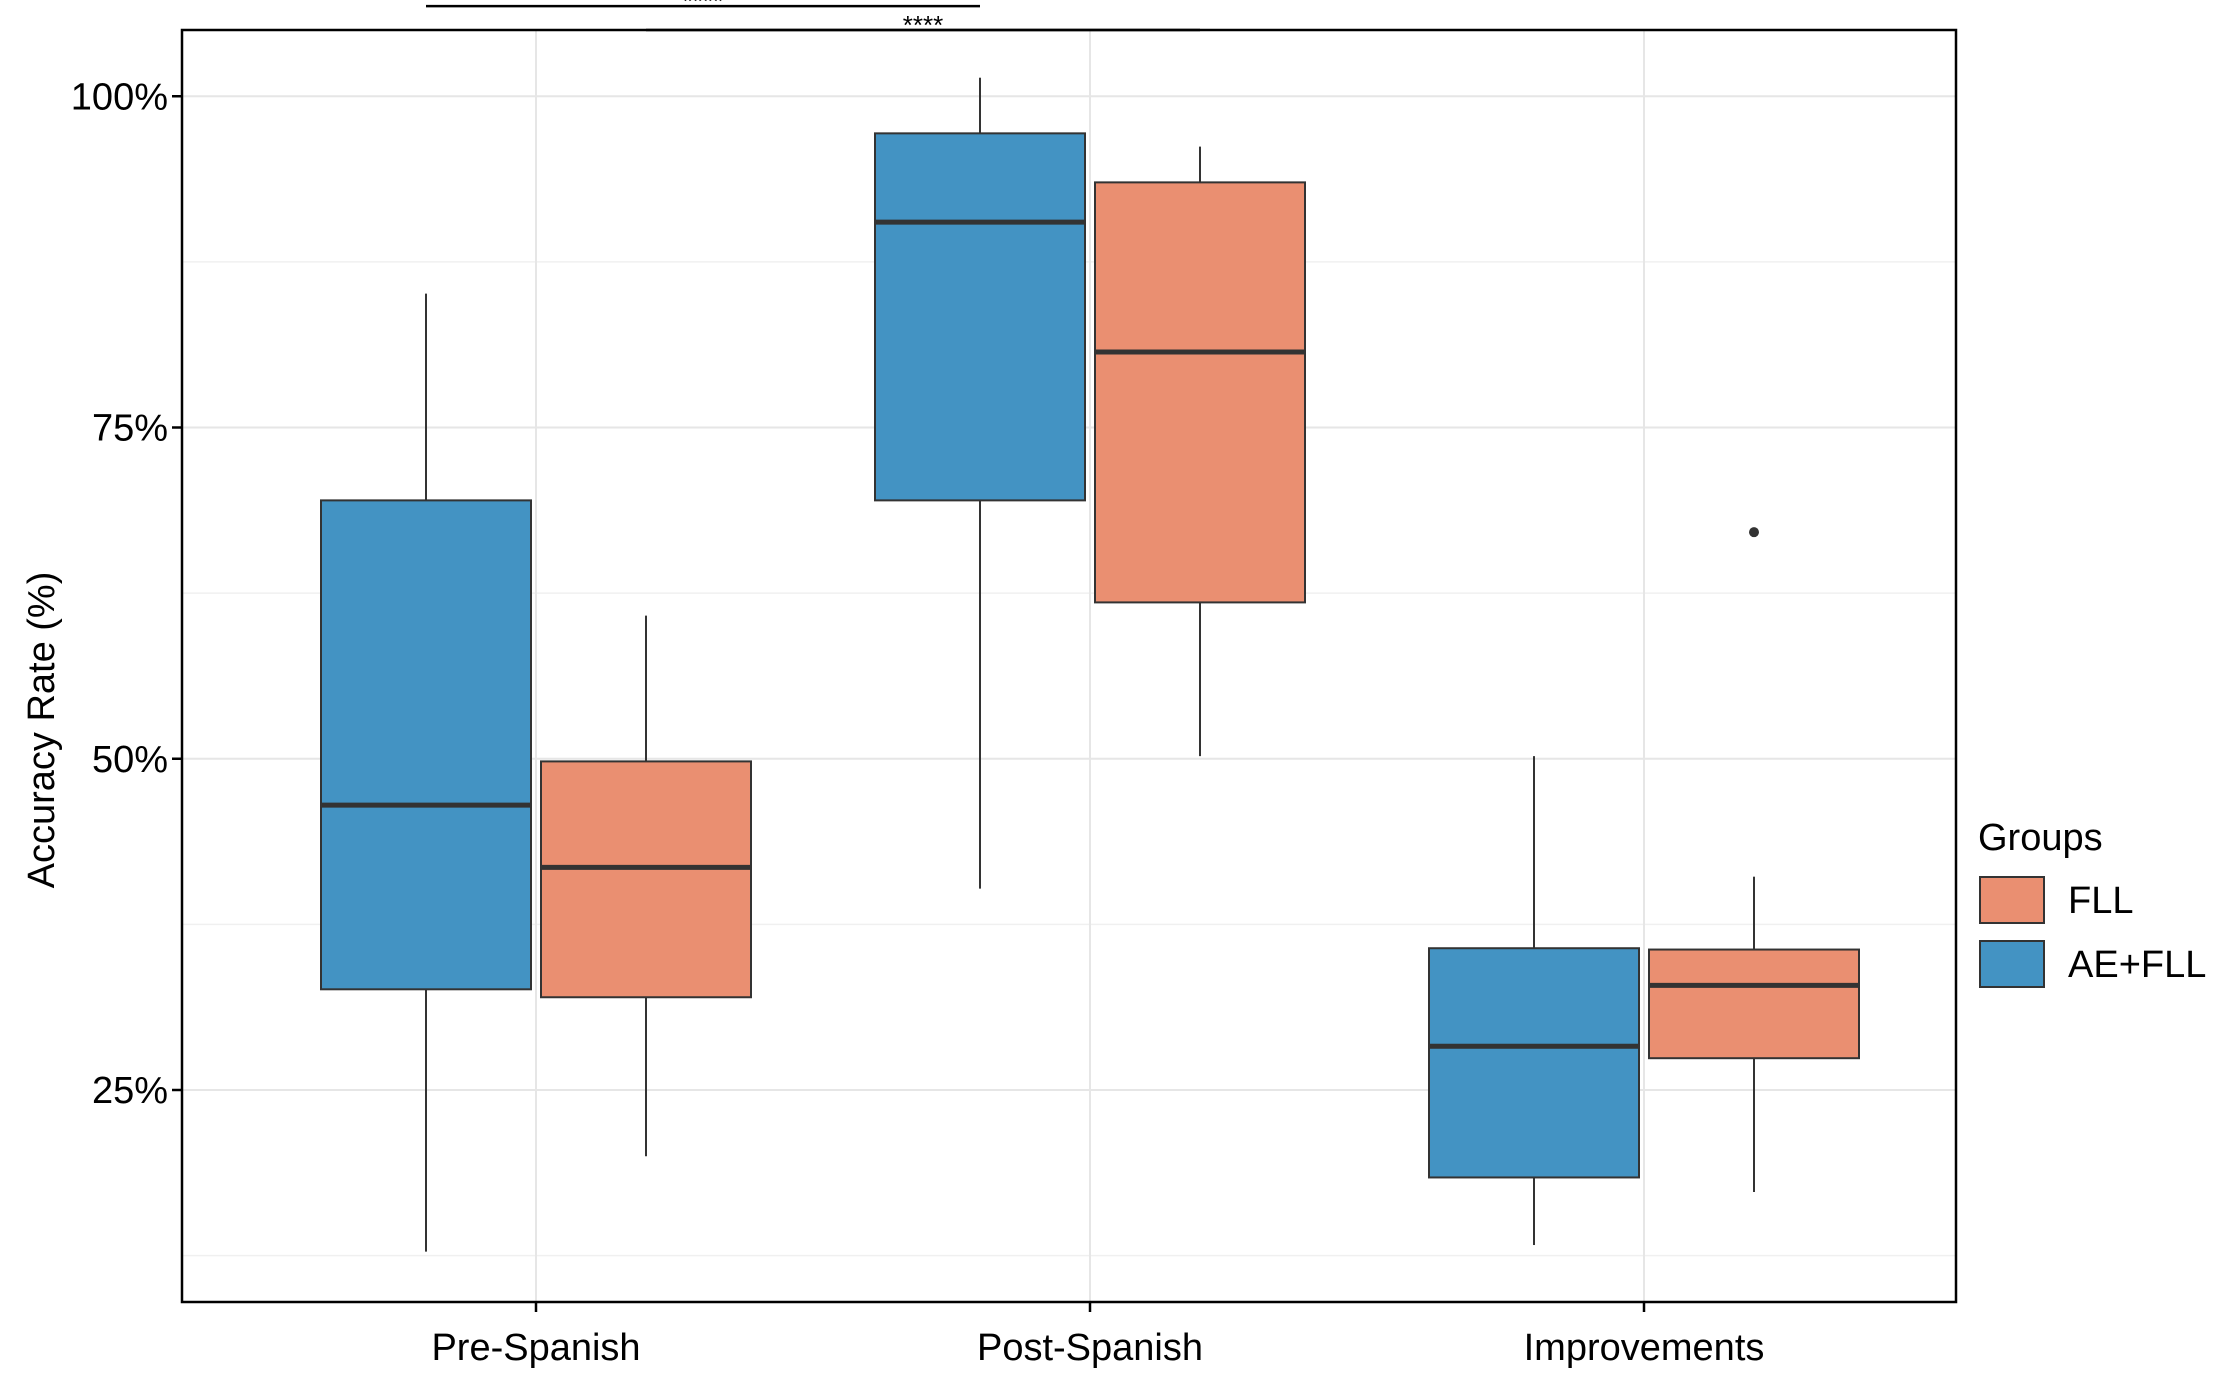 Image resolution: width=2240 pixels, height=1398 pixels. I want to click on box-fll-pre-spanish, so click(646, 886).